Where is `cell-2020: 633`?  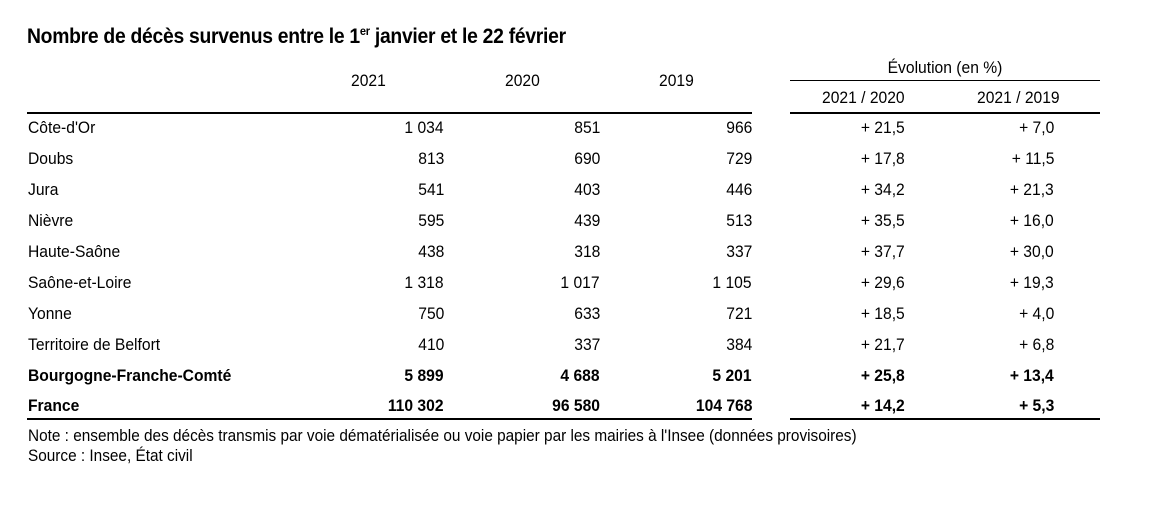 cell-2020: 633 is located at coordinates (586, 313).